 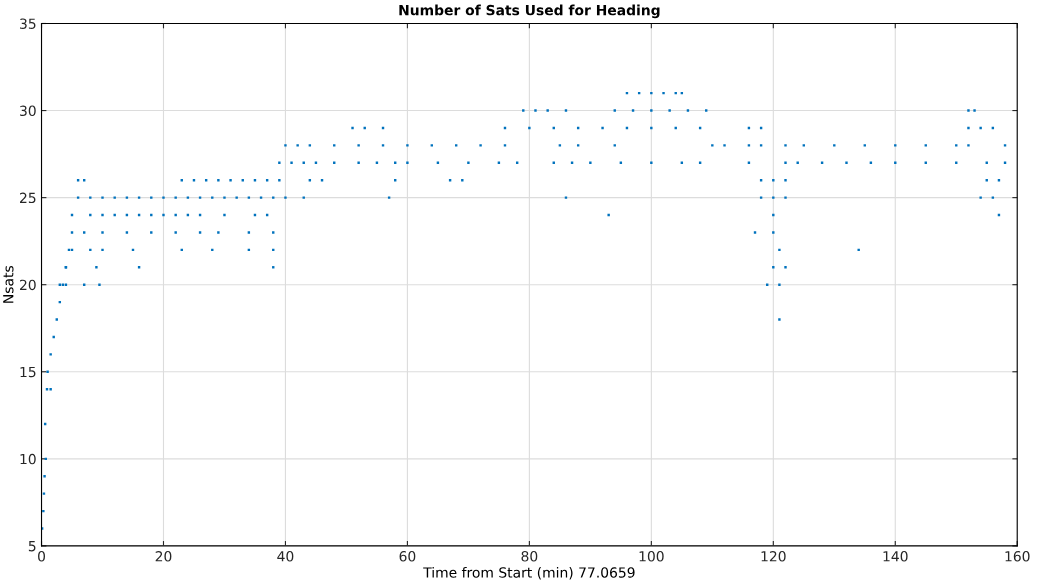 What do you see at coordinates (28, 23) in the screenshot?
I see `y-tick-label: 35` at bounding box center [28, 23].